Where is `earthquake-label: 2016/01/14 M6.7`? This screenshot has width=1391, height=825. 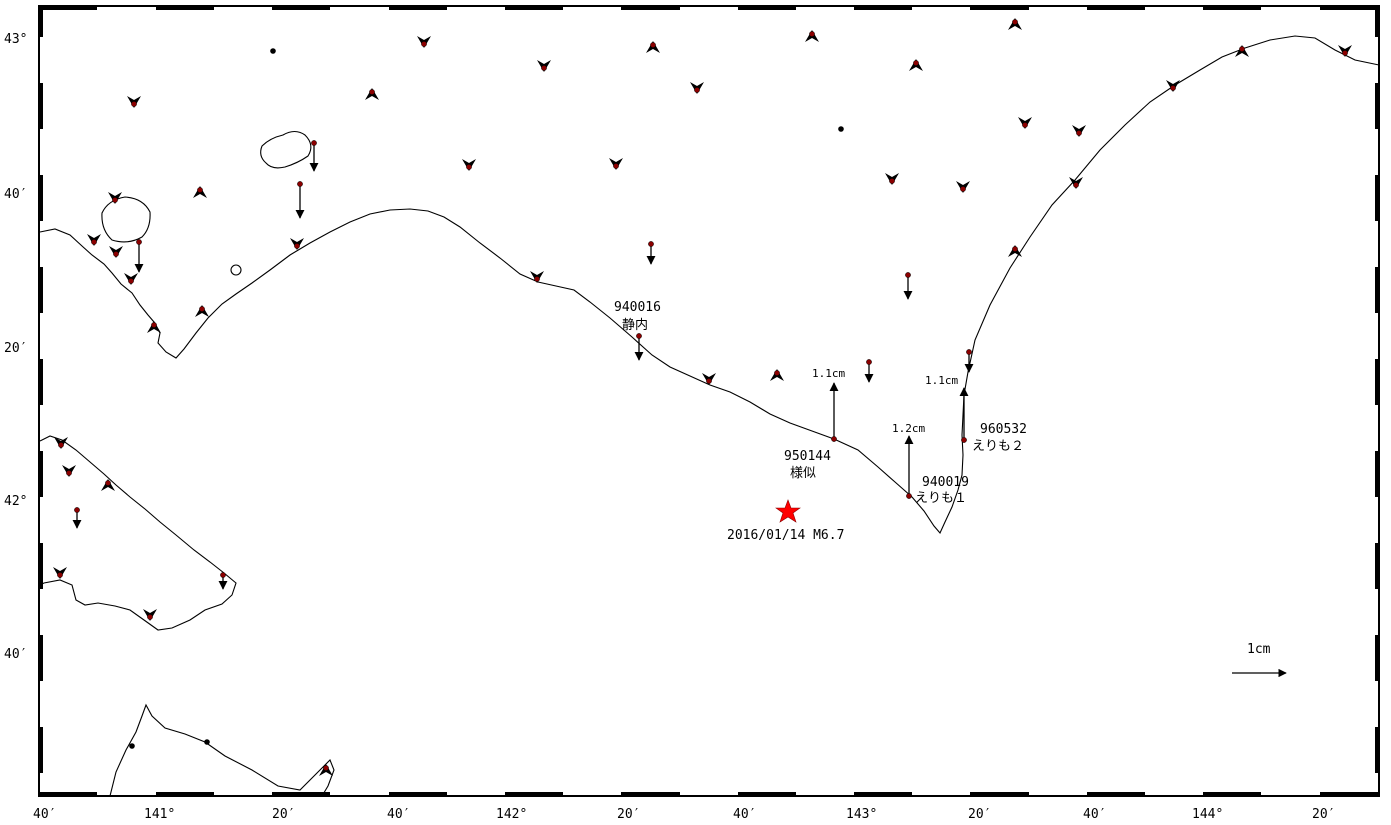 earthquake-label: 2016/01/14 M6.7 is located at coordinates (785, 535).